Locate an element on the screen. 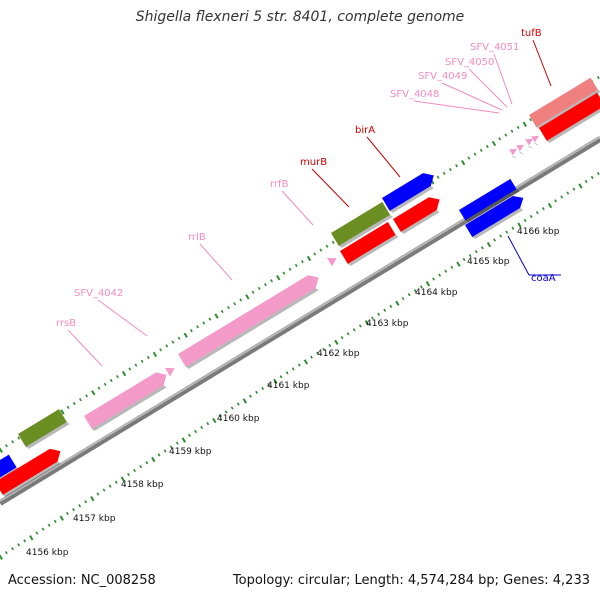 Image resolution: width=600 pixels, height=600 pixels. gene-feature-olive-left-shade is located at coordinates (47, 435).